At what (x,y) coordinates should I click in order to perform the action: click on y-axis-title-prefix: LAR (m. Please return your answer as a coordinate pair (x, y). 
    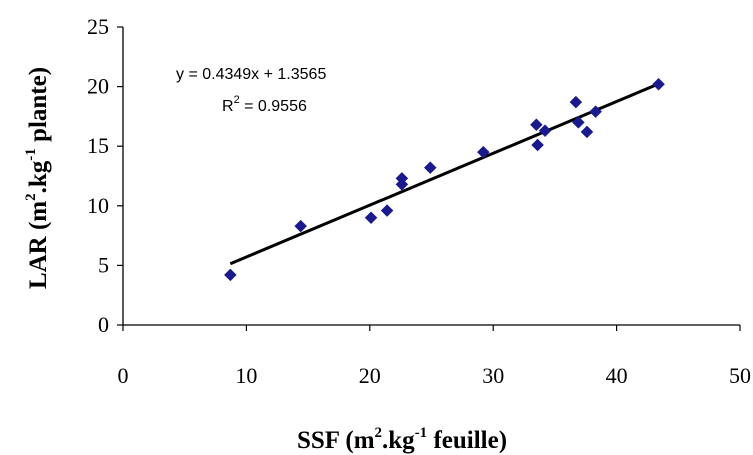
    Looking at the image, I should click on (38, 245).